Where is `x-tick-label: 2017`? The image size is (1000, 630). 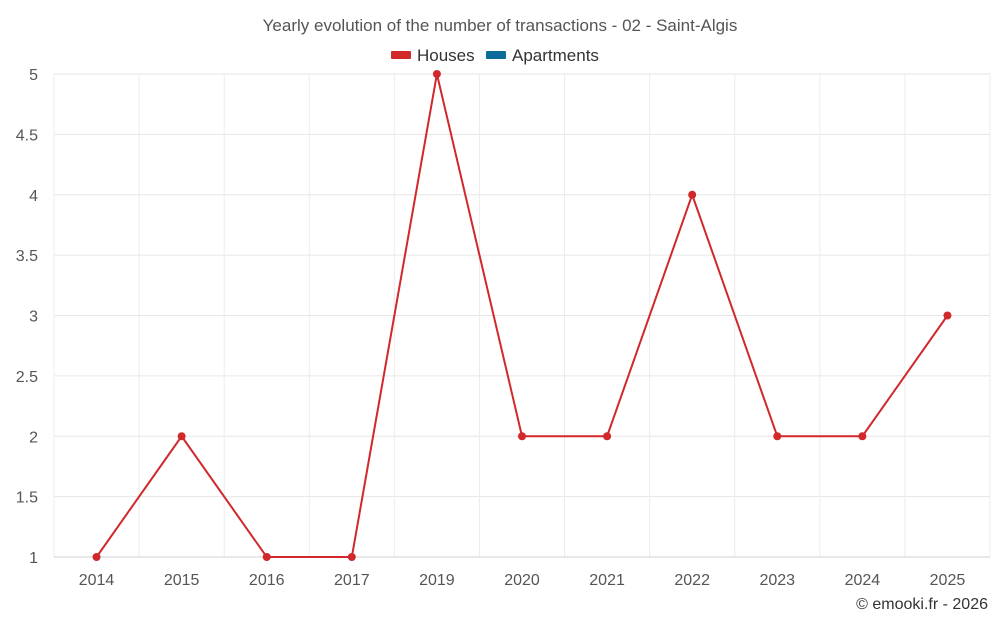
x-tick-label: 2017 is located at coordinates (352, 580).